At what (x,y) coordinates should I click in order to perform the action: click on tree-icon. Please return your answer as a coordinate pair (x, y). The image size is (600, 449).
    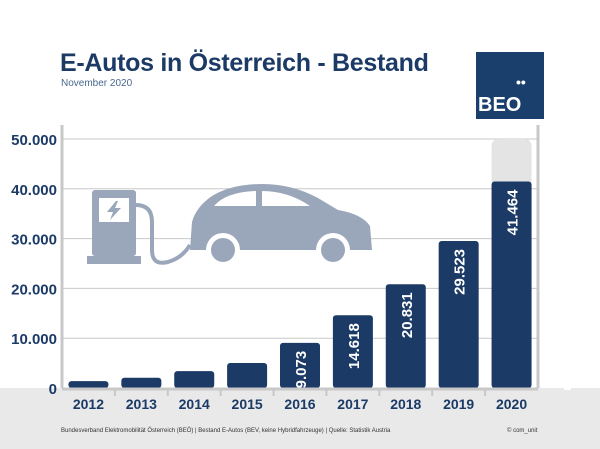
    Looking at the image, I should click on (567, 356).